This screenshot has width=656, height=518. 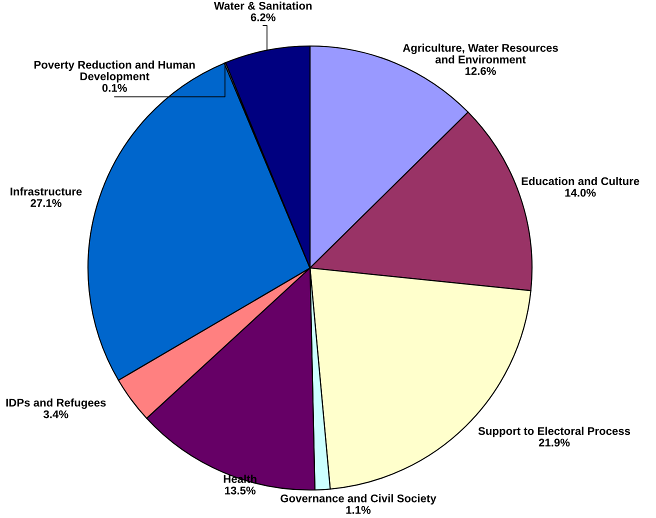 I want to click on slice-label: Education and Culture, so click(x=581, y=181).